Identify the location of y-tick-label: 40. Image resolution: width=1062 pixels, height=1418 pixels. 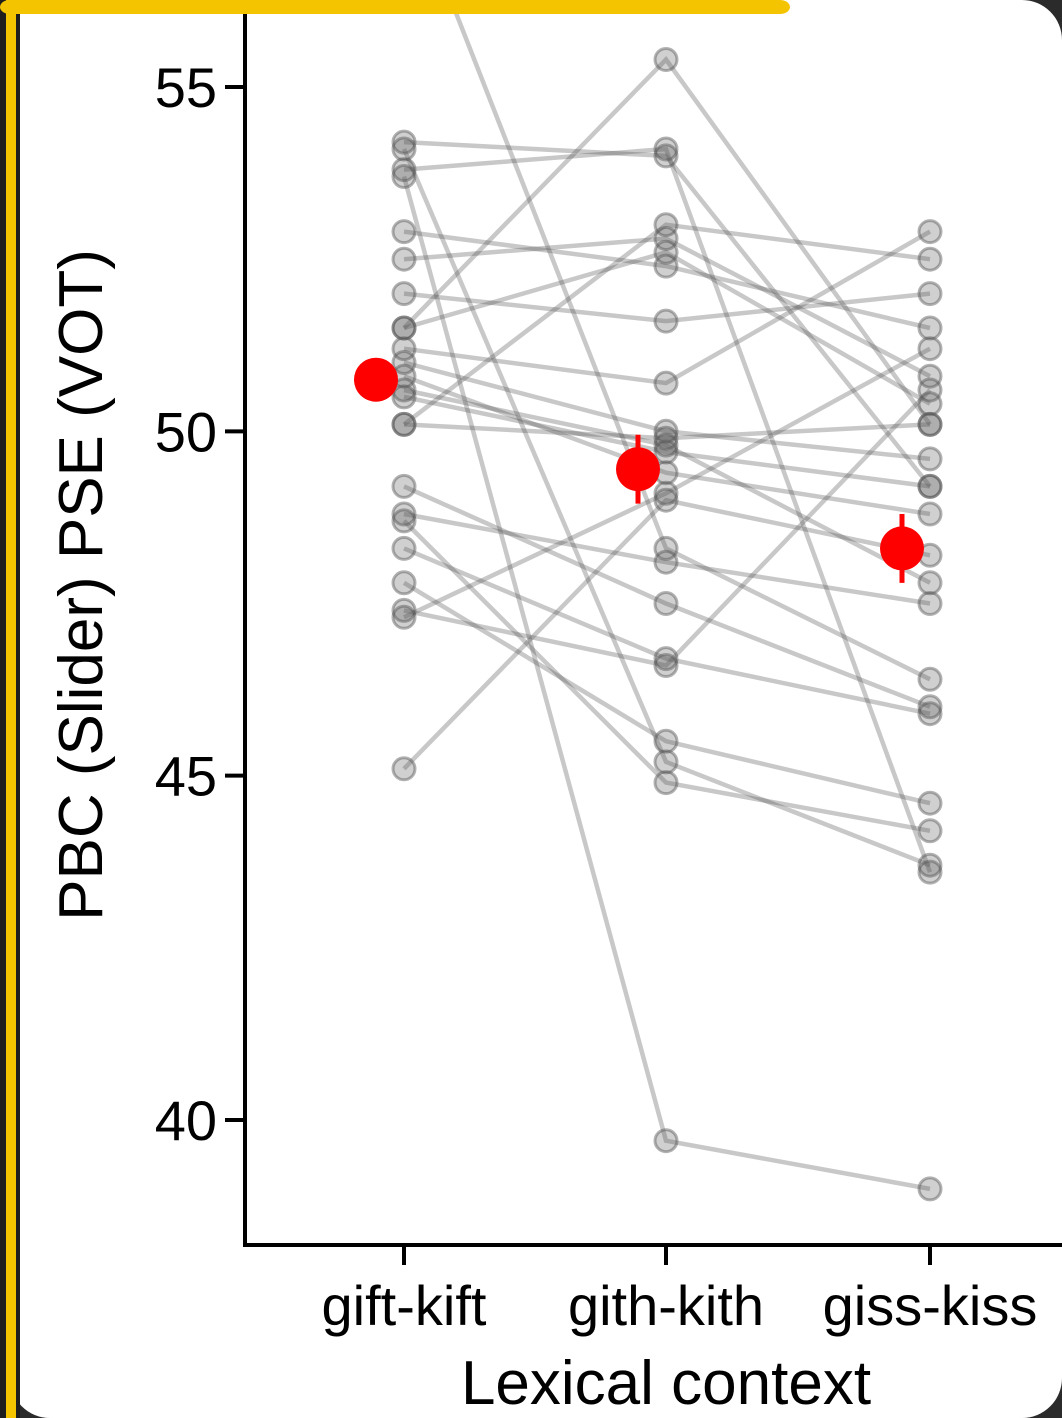
(186, 1120).